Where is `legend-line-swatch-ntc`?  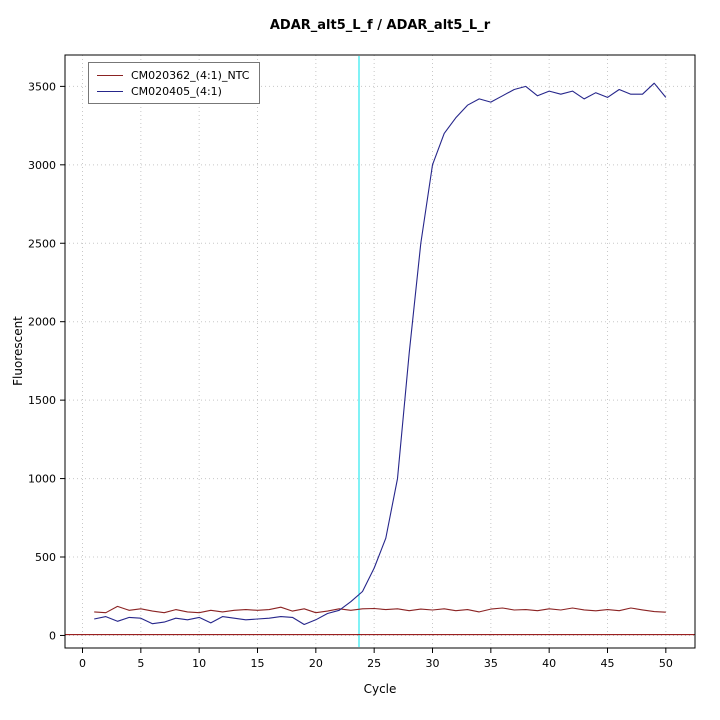
legend-line-swatch-ntc is located at coordinates (110, 75).